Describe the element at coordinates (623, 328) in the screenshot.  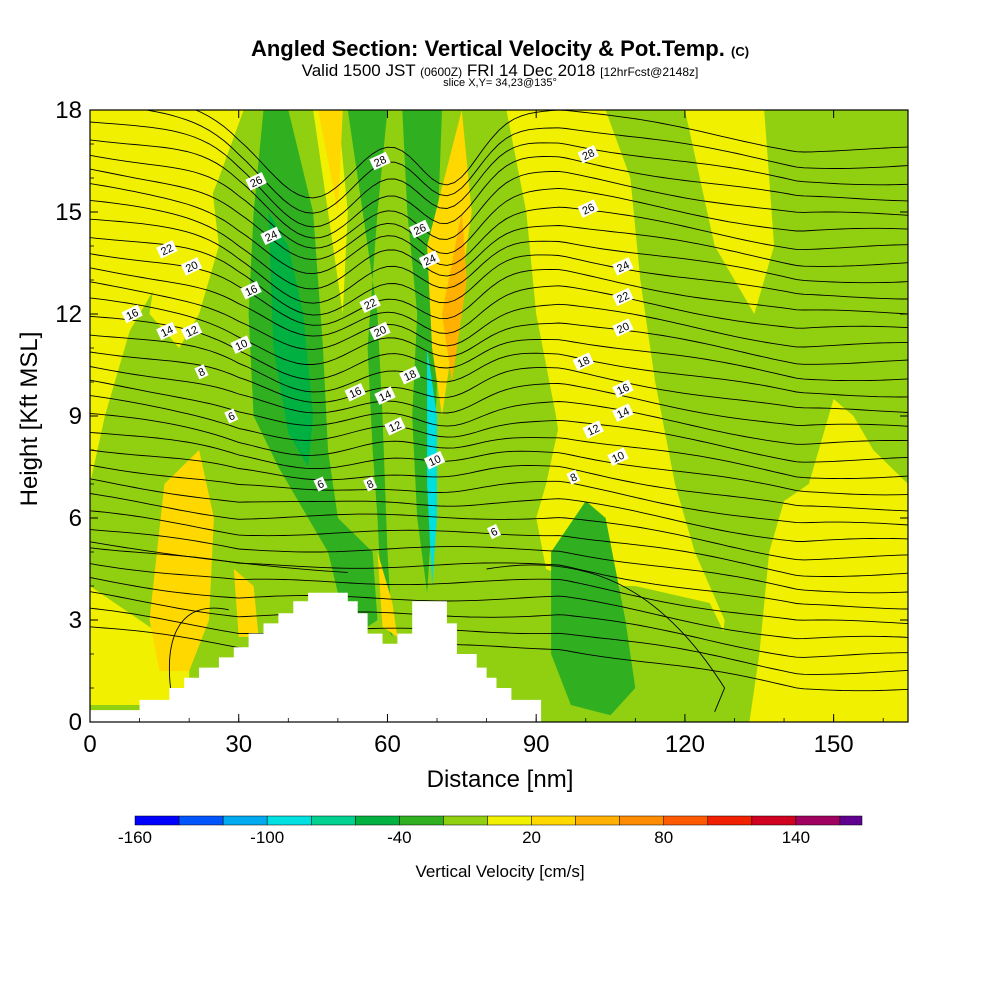
I see `contour-label-text: 20` at that location.